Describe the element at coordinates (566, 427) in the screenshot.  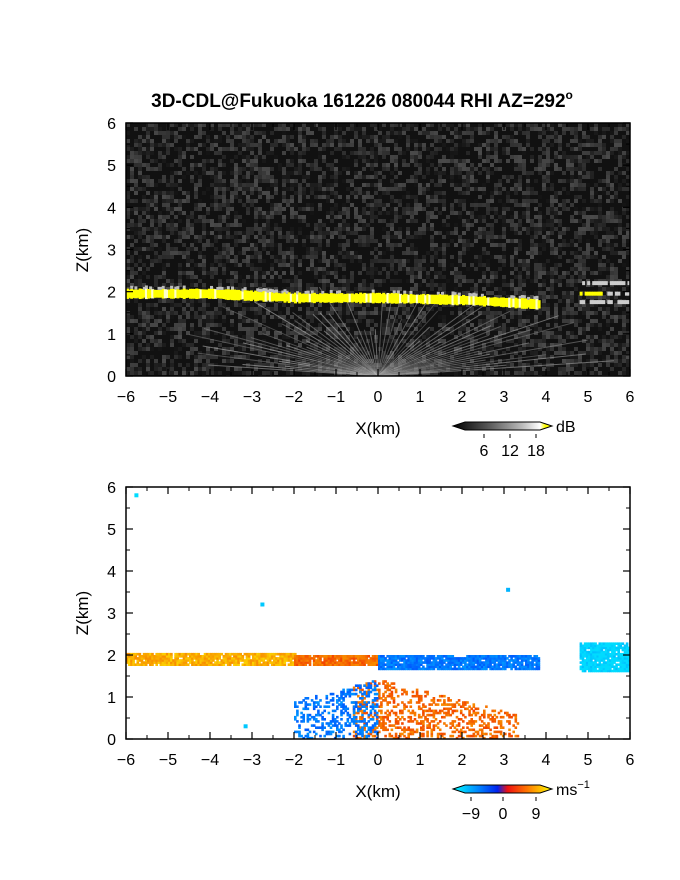
I see `reflectivity-colorbar-unit: dB` at that location.